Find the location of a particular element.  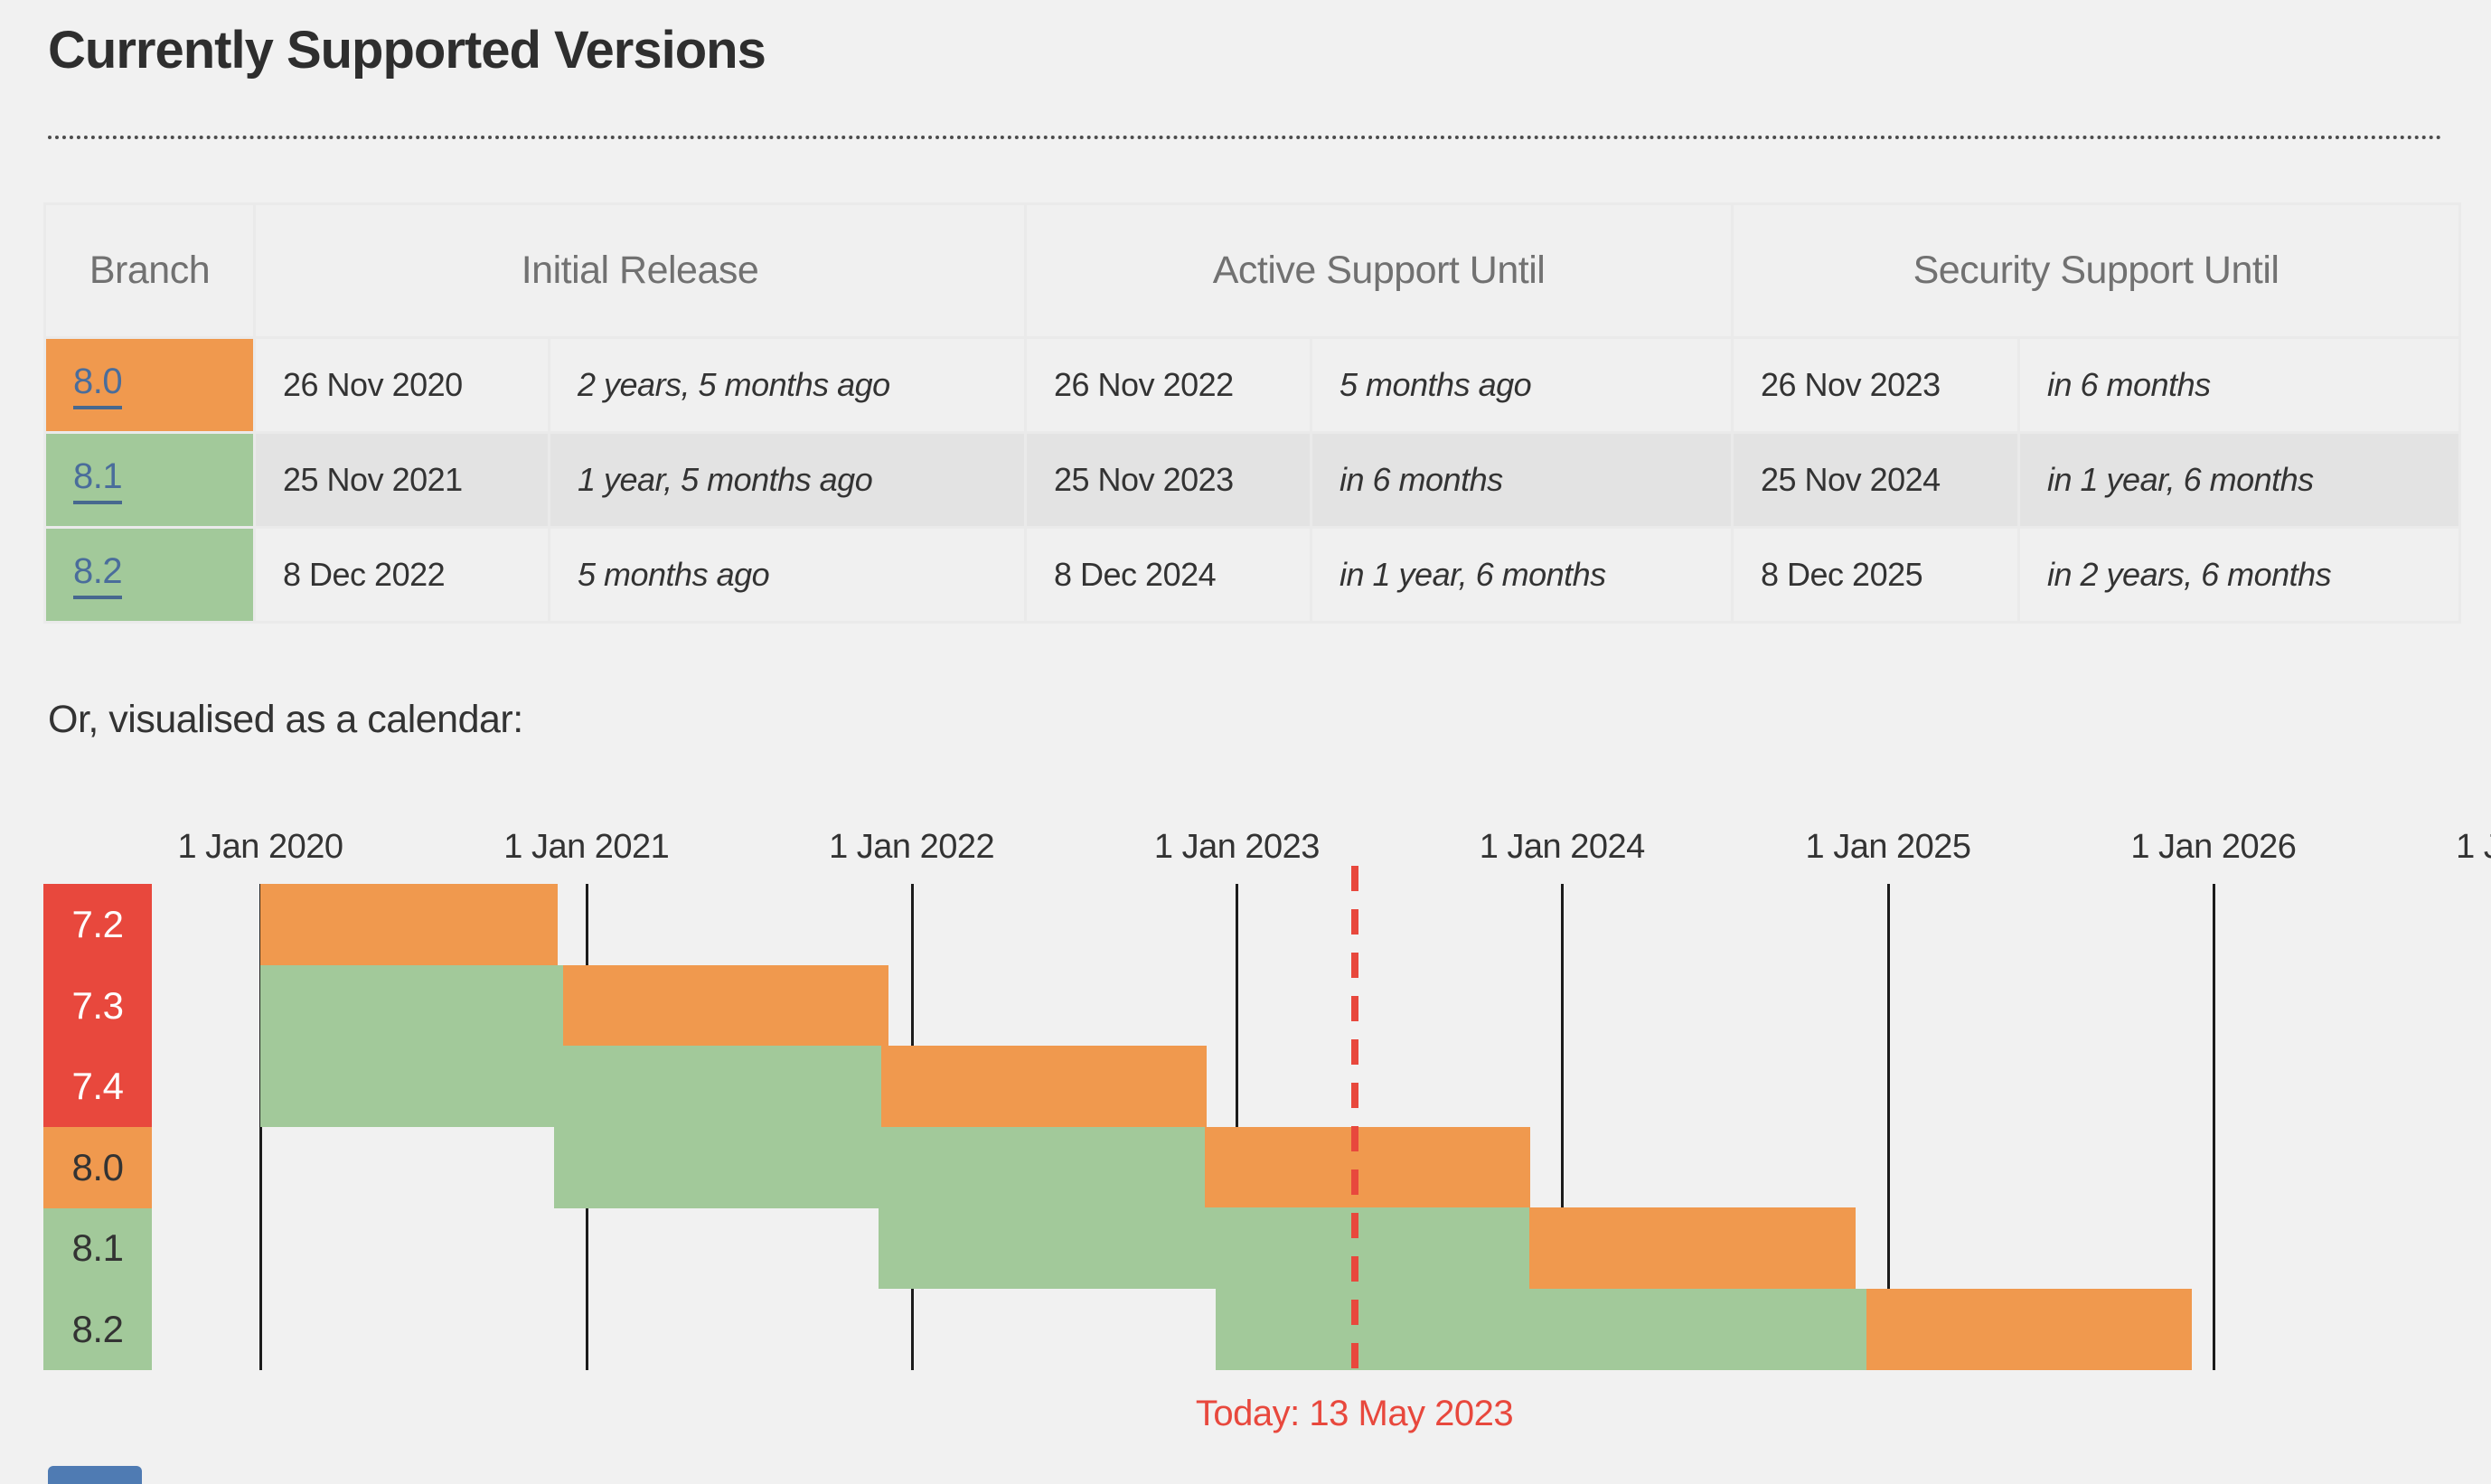

branch-row-label: 8.1 is located at coordinates (97, 1248).